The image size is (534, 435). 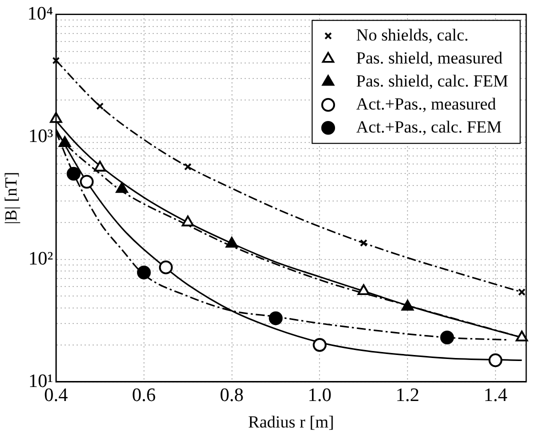 What do you see at coordinates (432, 80) in the screenshot?
I see `legend-label: Pas. shield, calc. FEM` at bounding box center [432, 80].